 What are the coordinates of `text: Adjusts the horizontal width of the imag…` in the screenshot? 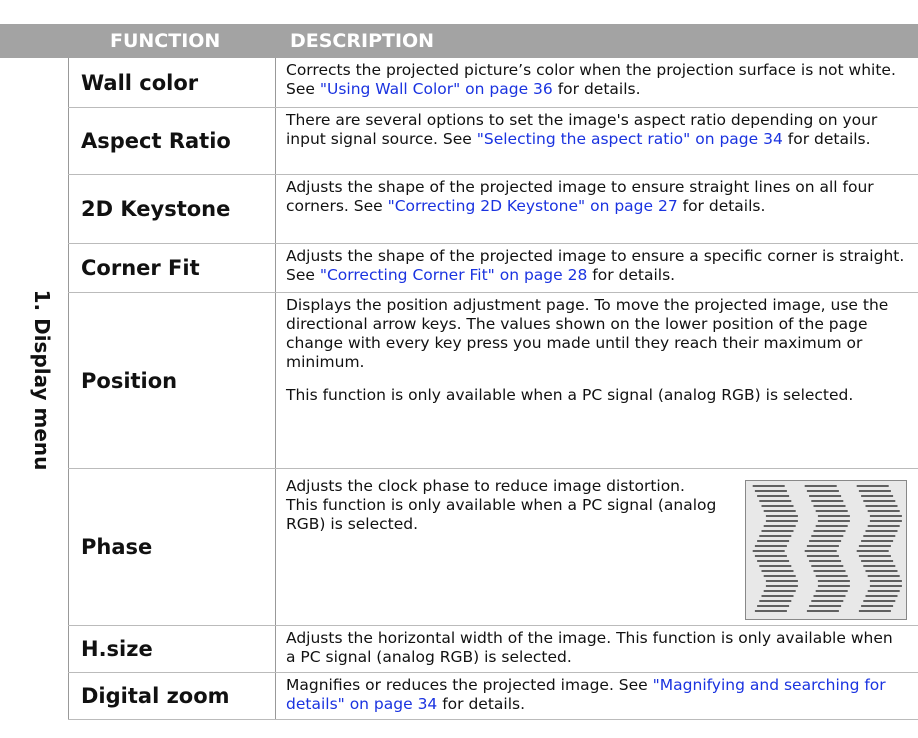 It's located at (589, 647).